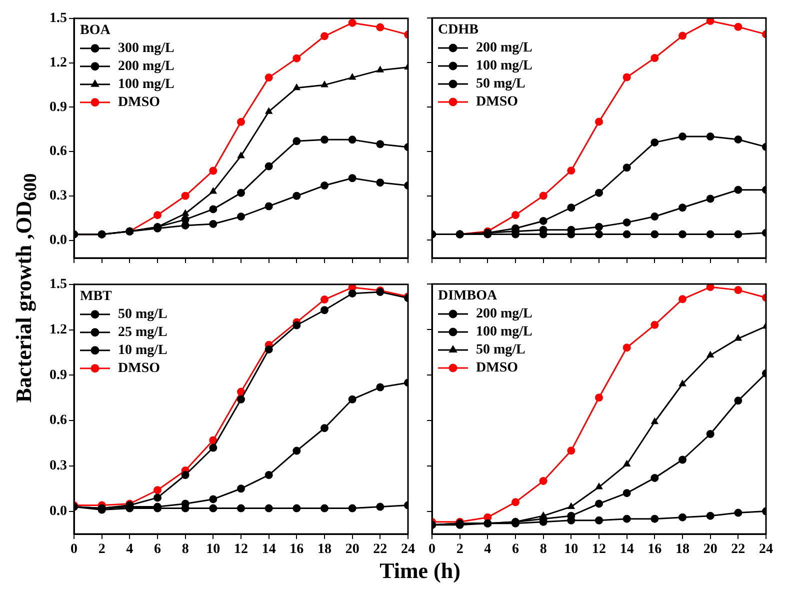 This screenshot has height=600, width=786. Describe the element at coordinates (143, 332) in the screenshot. I see `legend-label: 25 mg/L` at that location.